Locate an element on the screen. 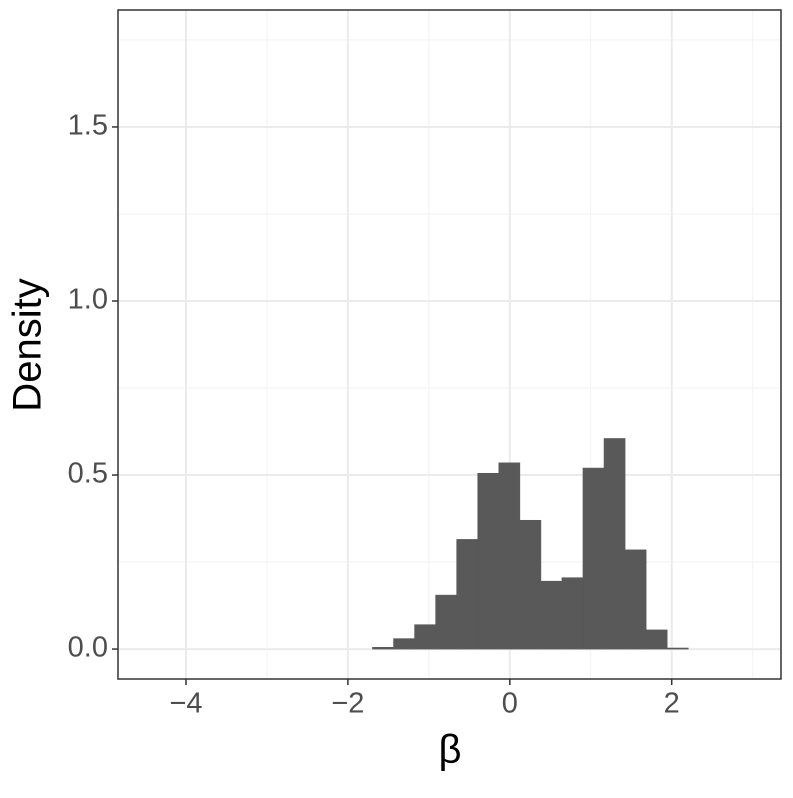  y-tick-label: 1.0 is located at coordinates (88, 300).